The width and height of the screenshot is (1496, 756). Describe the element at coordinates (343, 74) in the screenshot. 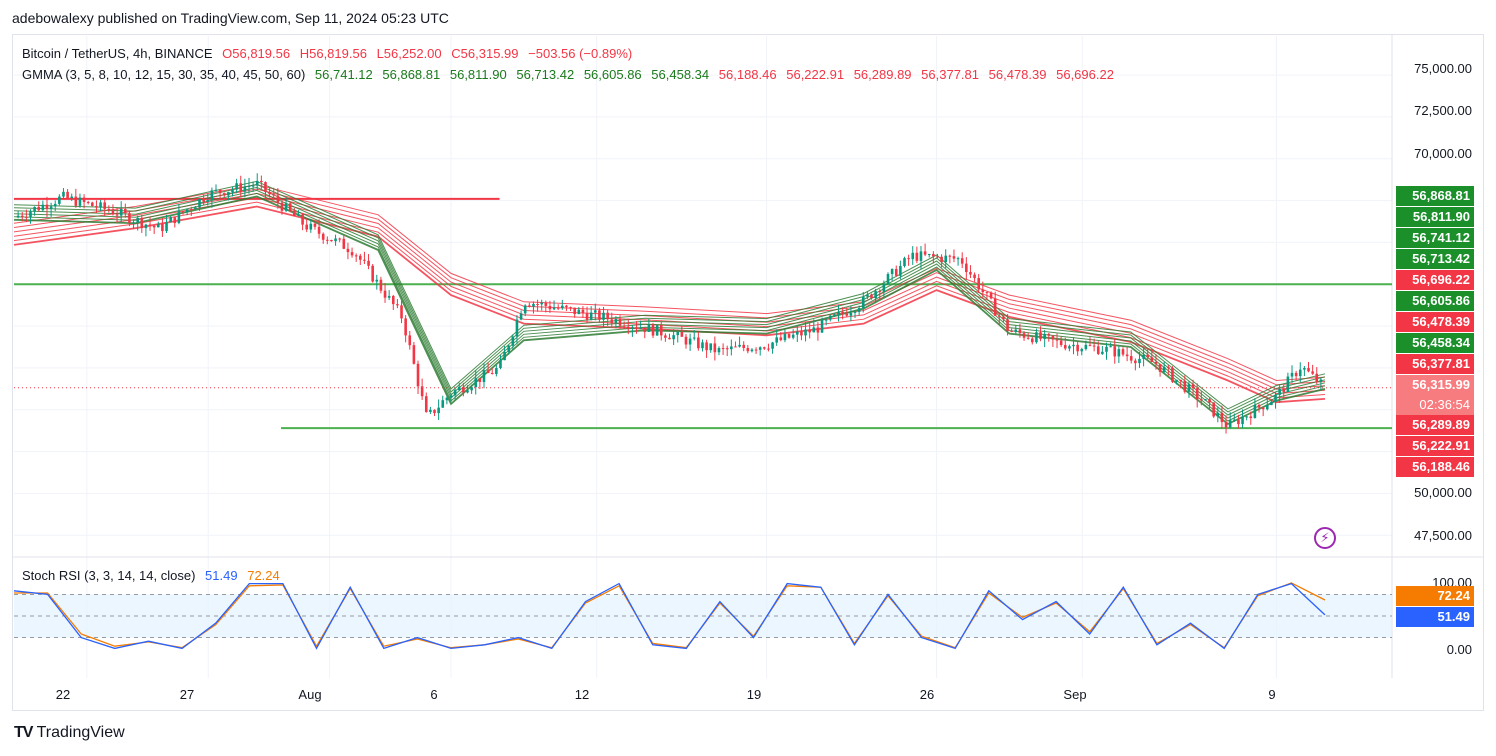

I see `gmma-short-value: 56,741.12` at that location.